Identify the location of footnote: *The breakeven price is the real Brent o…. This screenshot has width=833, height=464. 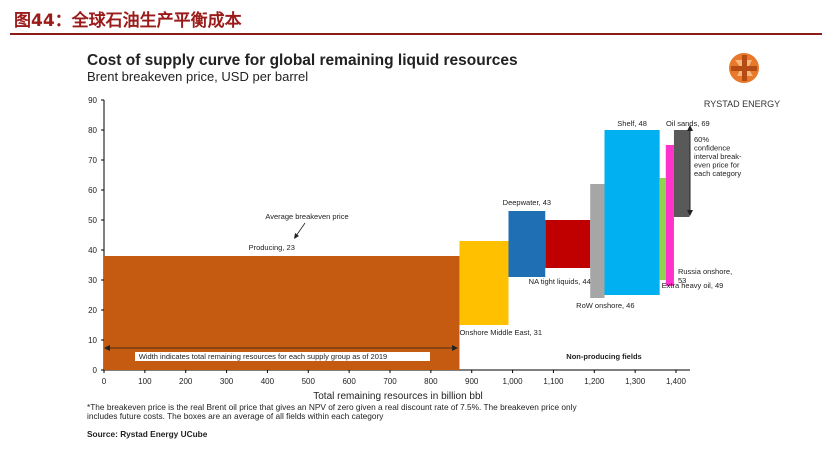
(333, 411).